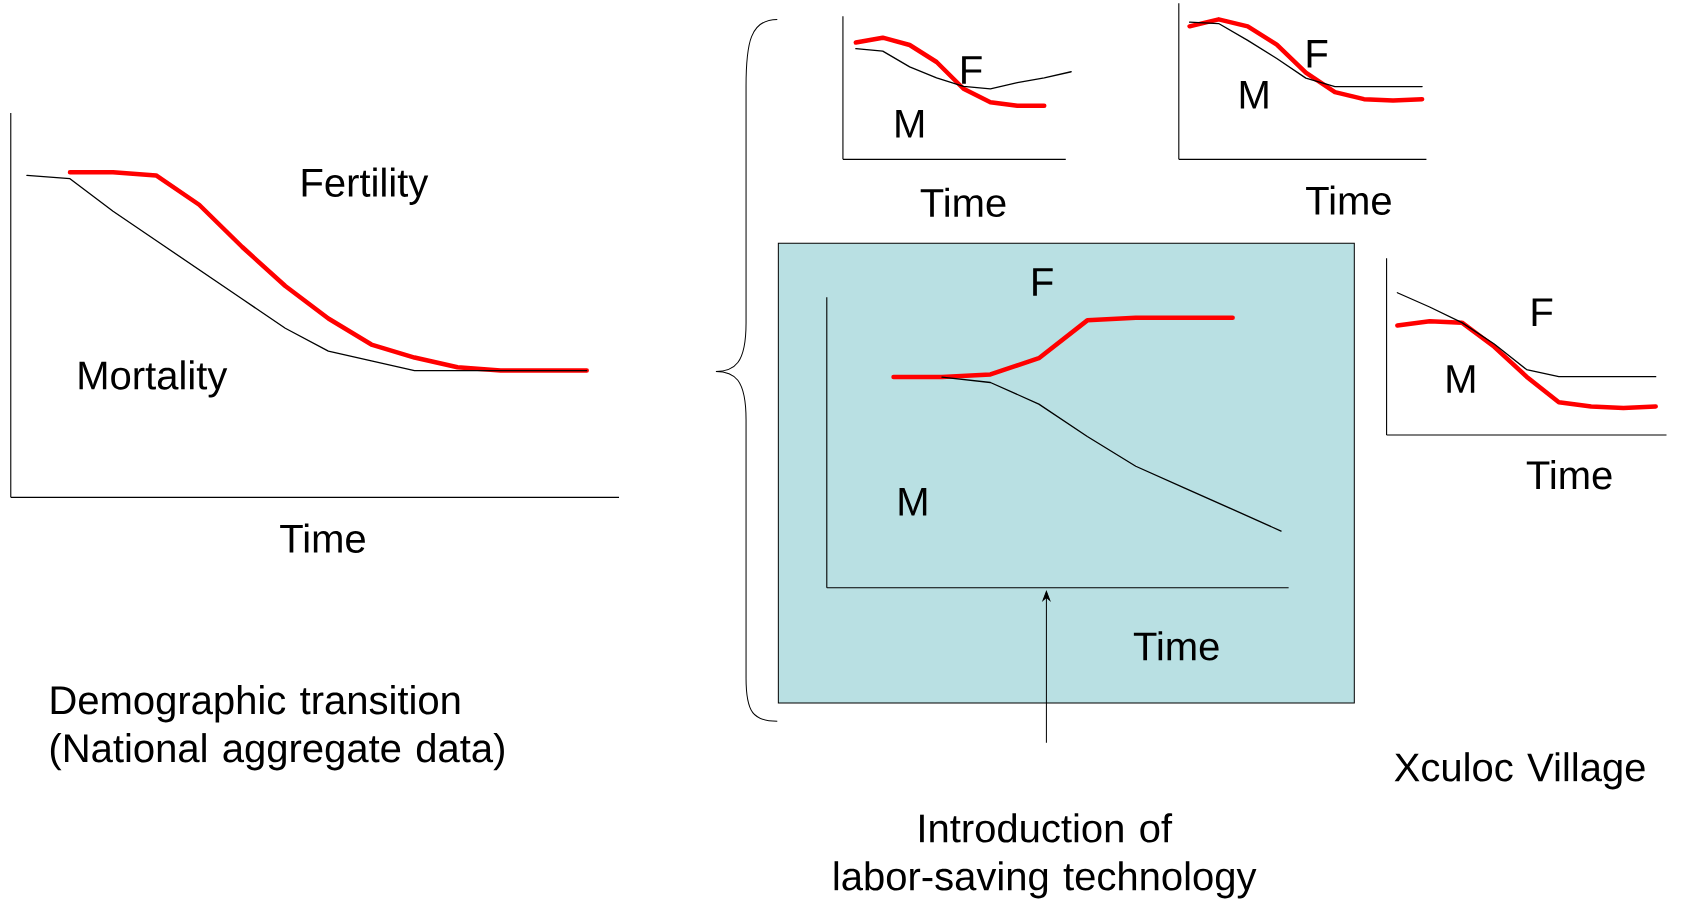 The image size is (1688, 911). What do you see at coordinates (1519, 771) in the screenshot?
I see `text: Xculoc Village` at bounding box center [1519, 771].